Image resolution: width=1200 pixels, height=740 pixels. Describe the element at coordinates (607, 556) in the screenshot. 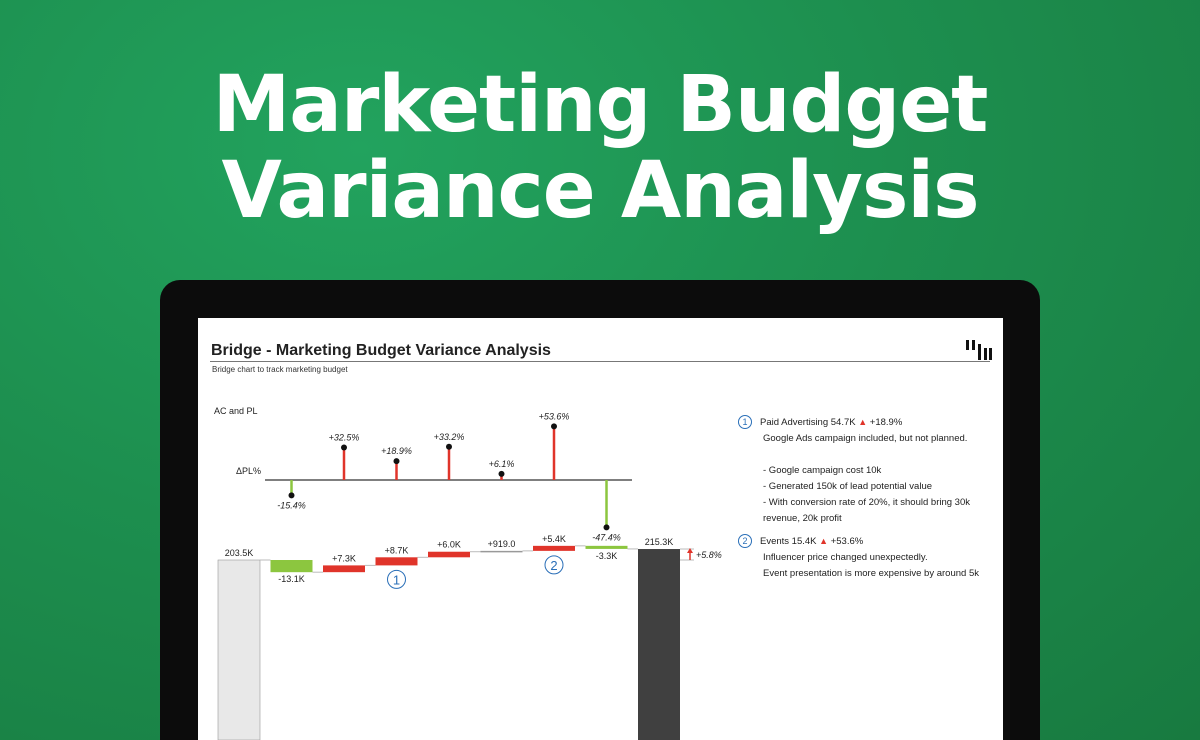

I see `step-label: -3.3K` at that location.